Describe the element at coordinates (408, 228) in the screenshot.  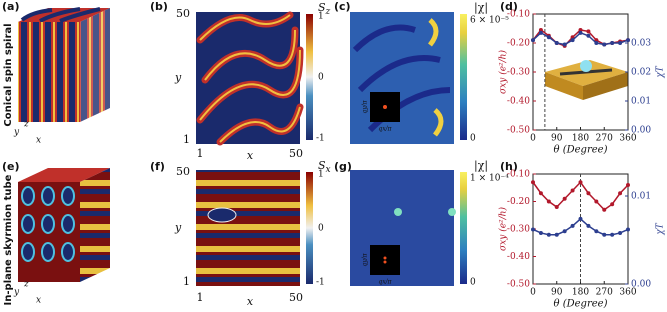
I see `map-g` at that location.